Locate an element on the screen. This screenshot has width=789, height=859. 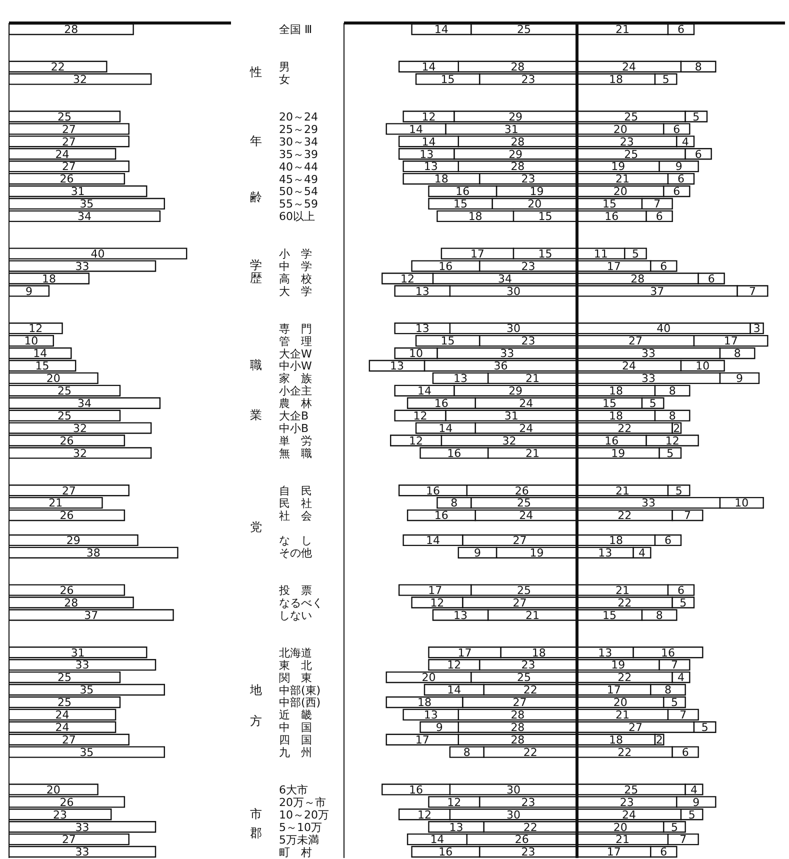
data-label: 36 is located at coordinates (501, 366).